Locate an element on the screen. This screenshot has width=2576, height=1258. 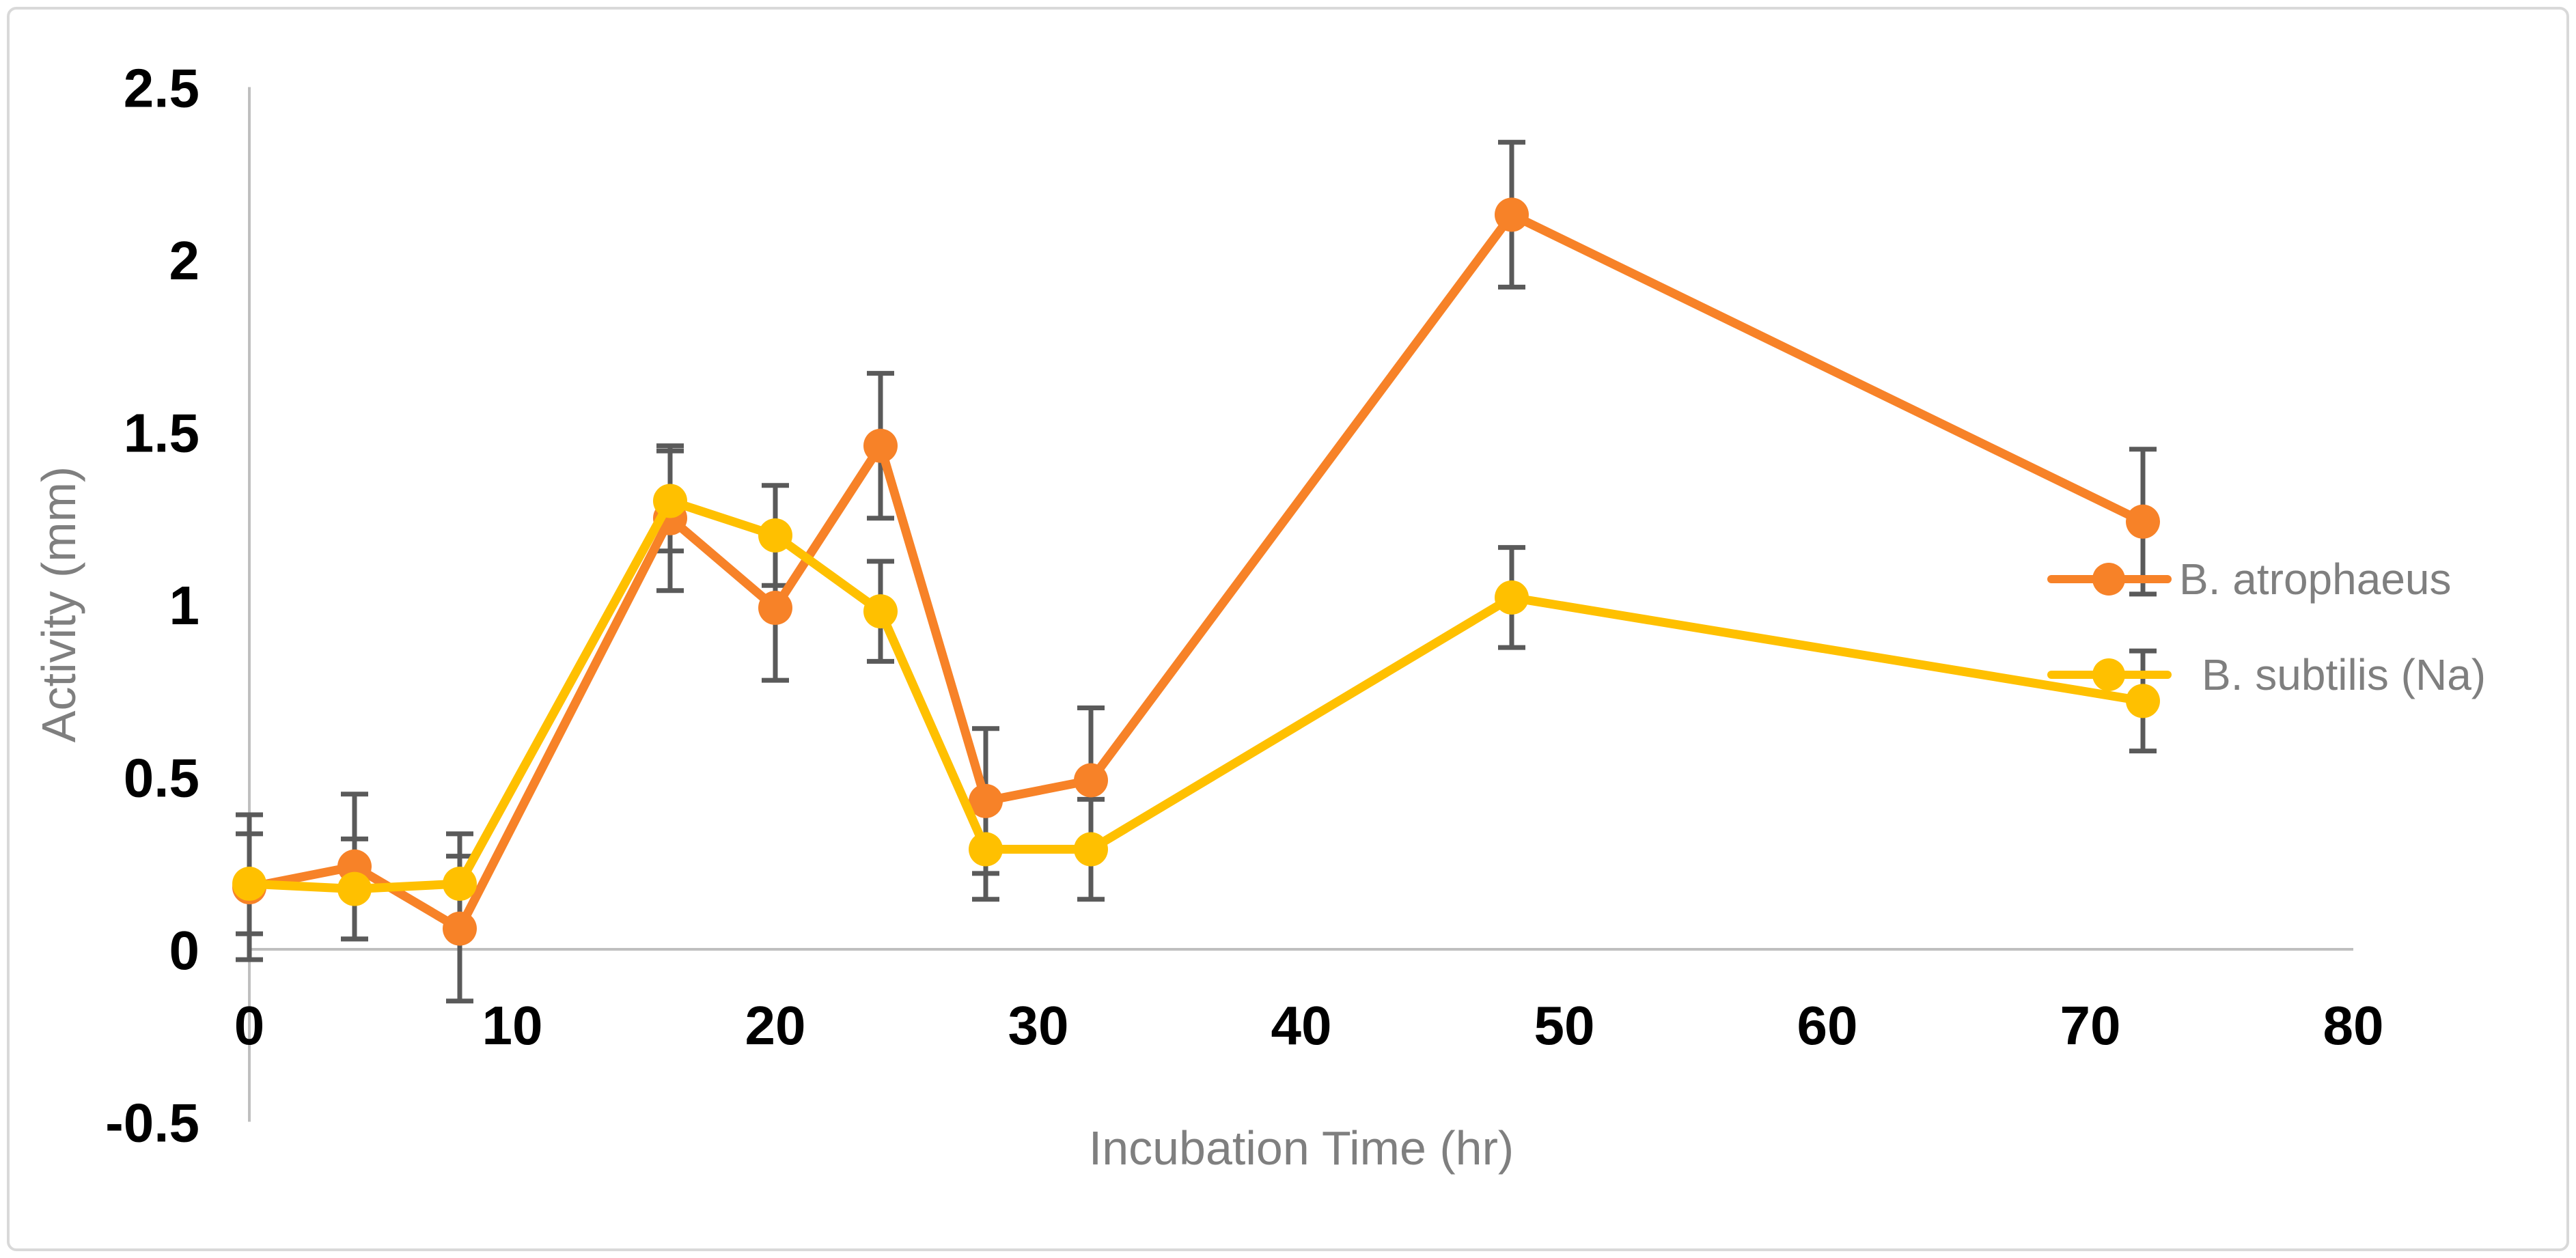
data-point-b-atrophaeus-x20 is located at coordinates (775, 608).